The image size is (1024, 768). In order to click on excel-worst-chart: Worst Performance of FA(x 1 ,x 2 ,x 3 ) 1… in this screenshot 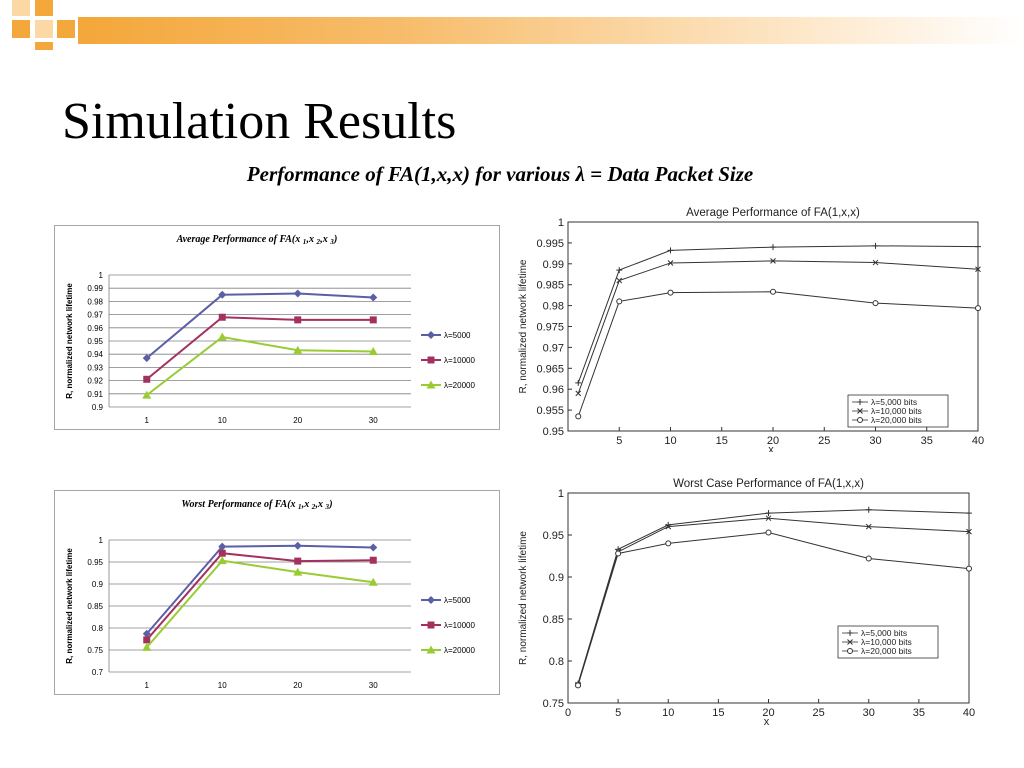, I will do `click(277, 592)`.